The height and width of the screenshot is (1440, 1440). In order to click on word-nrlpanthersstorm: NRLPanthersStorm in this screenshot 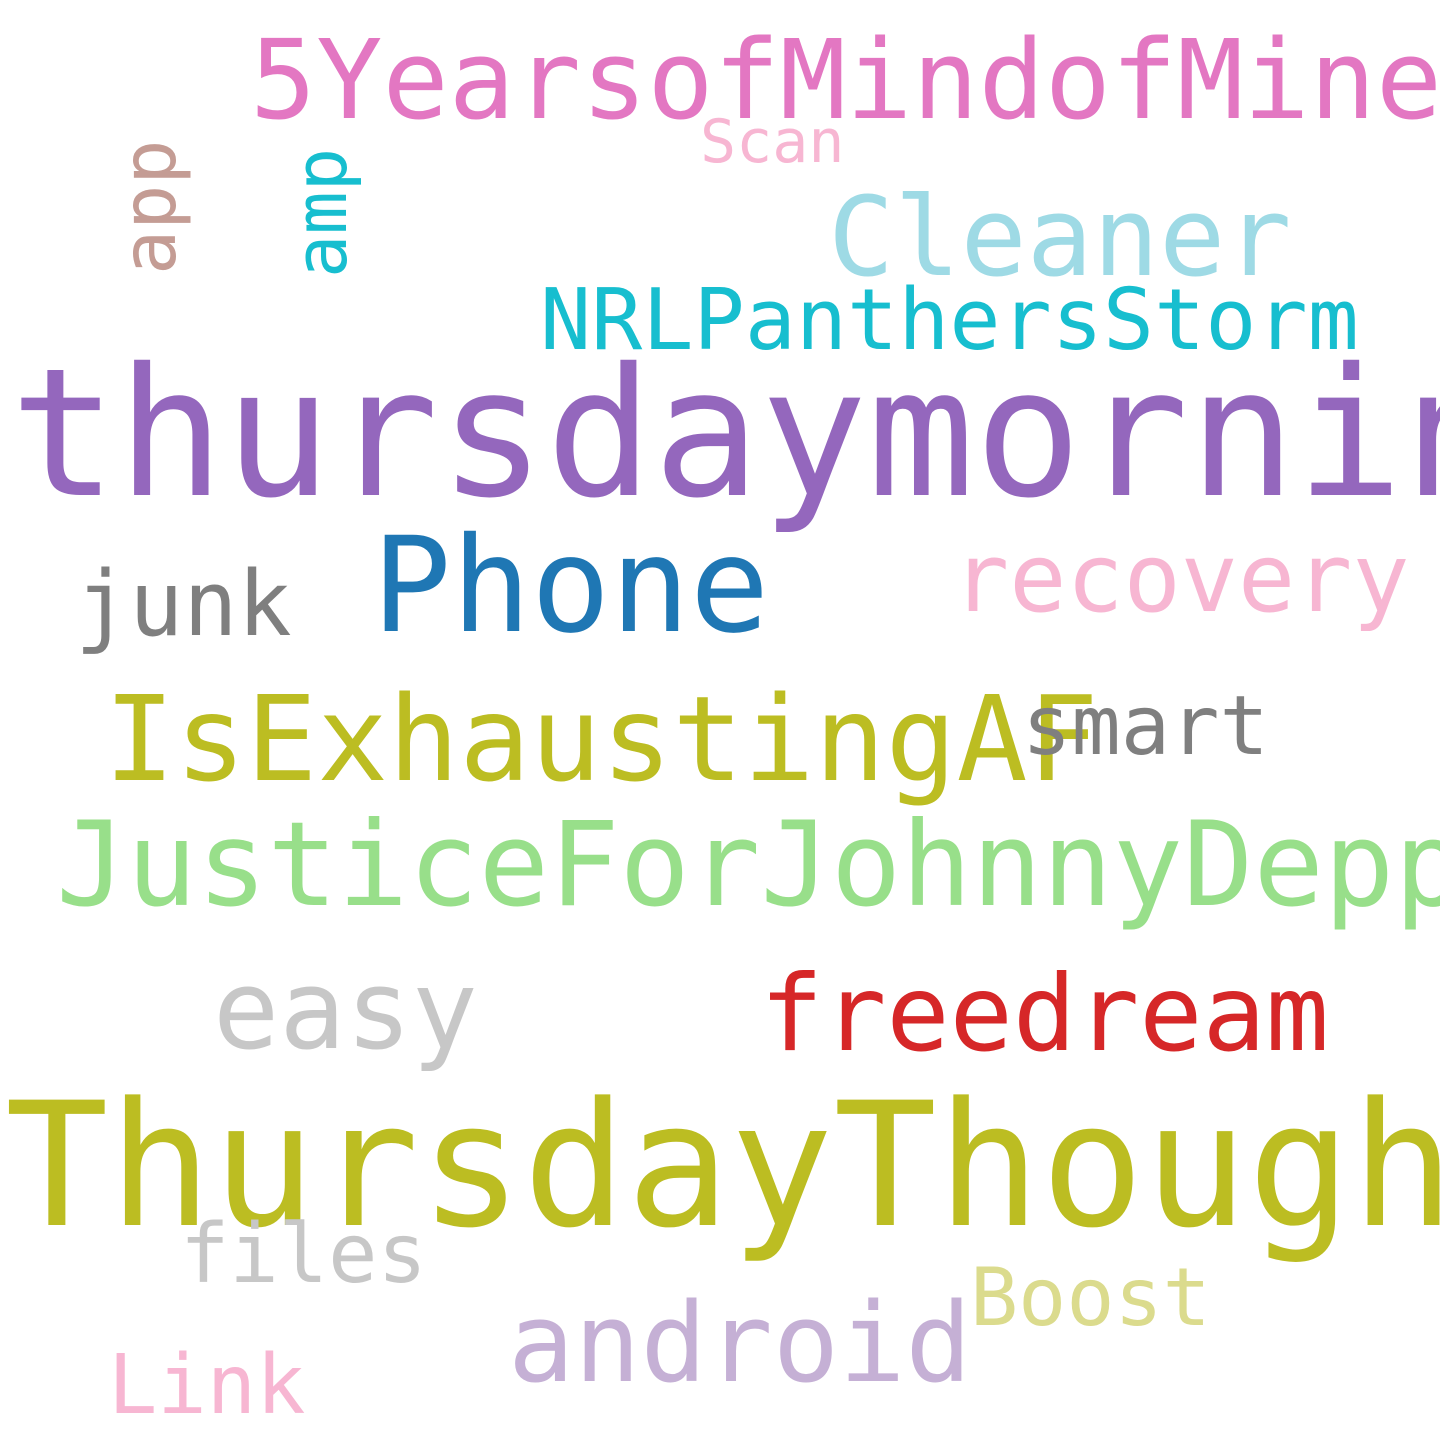, I will do `click(949, 320)`.